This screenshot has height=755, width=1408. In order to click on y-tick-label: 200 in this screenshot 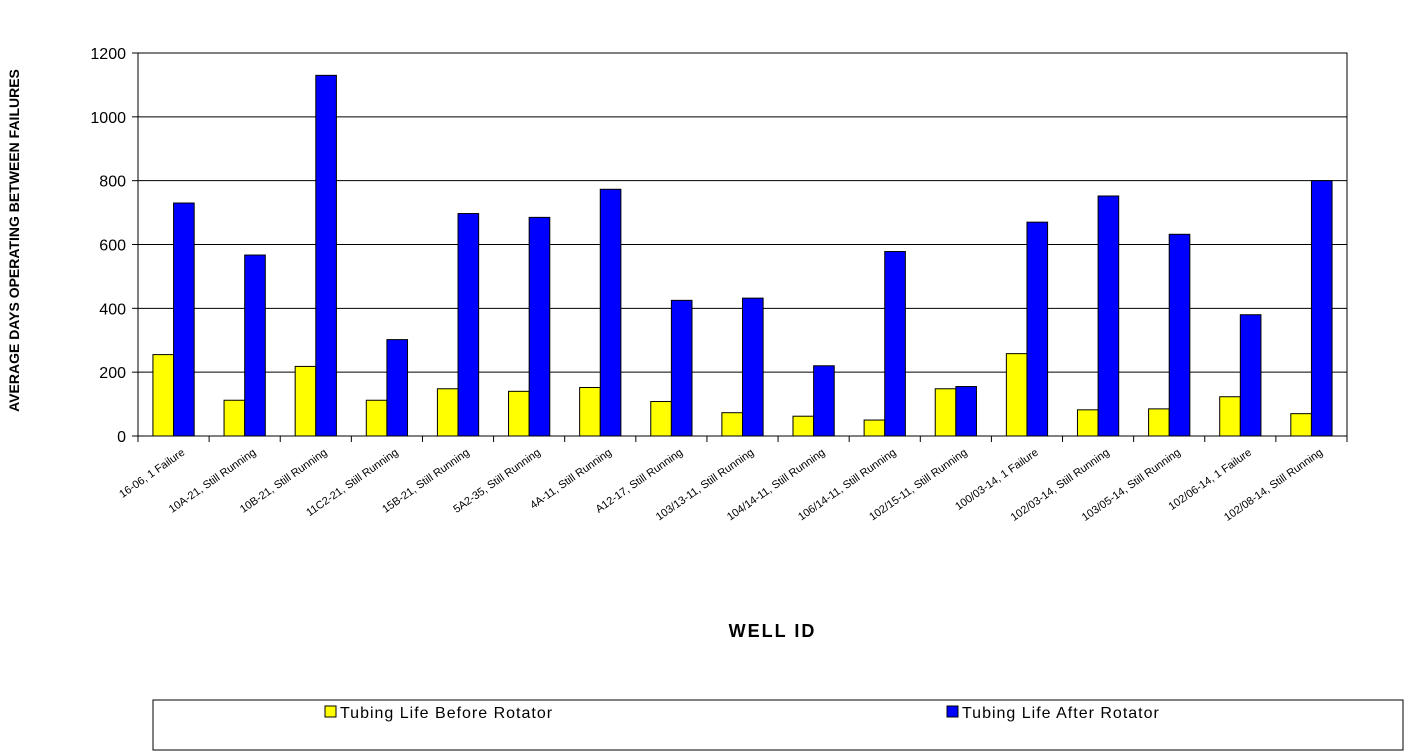, I will do `click(112, 373)`.